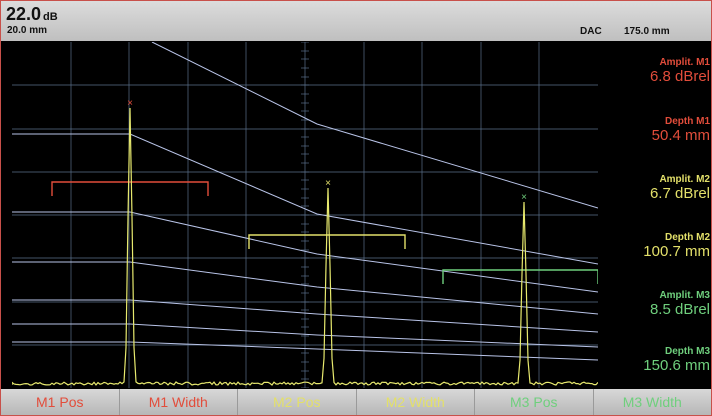  I want to click on amplitude-m1-readout: Amplit. M1 6.8 dBrel, so click(654, 71).